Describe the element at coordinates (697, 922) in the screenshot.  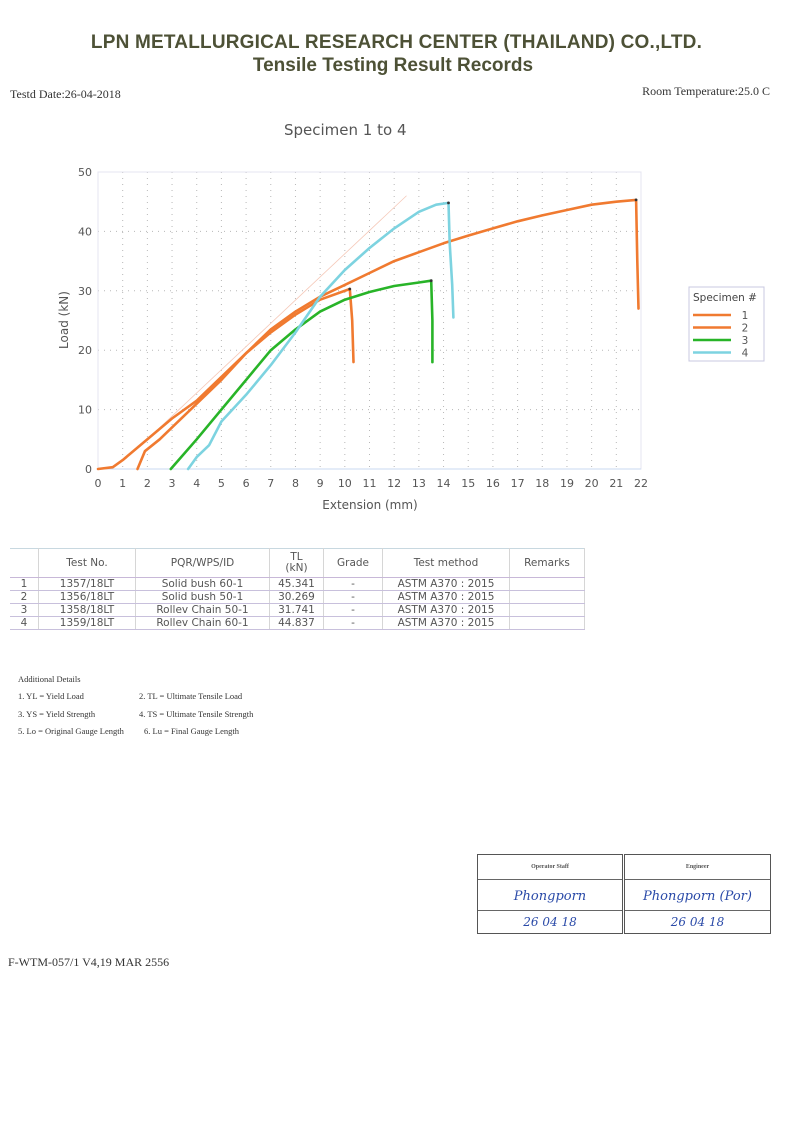
I see `engineer-date: 26 04 18` at that location.